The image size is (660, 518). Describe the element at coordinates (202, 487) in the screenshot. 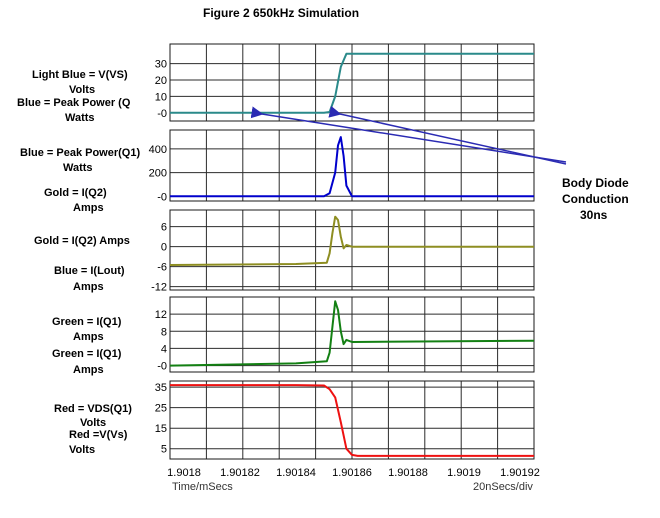

I see `x-axis-label: Time/mSecs` at that location.